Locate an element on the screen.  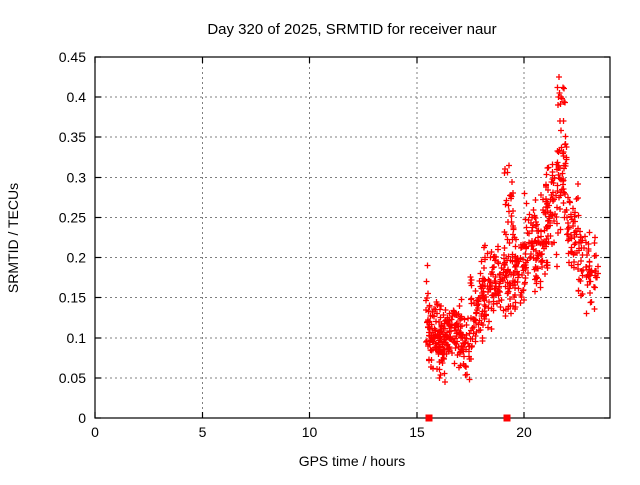
y-tick-label: 0 is located at coordinates (82, 418).